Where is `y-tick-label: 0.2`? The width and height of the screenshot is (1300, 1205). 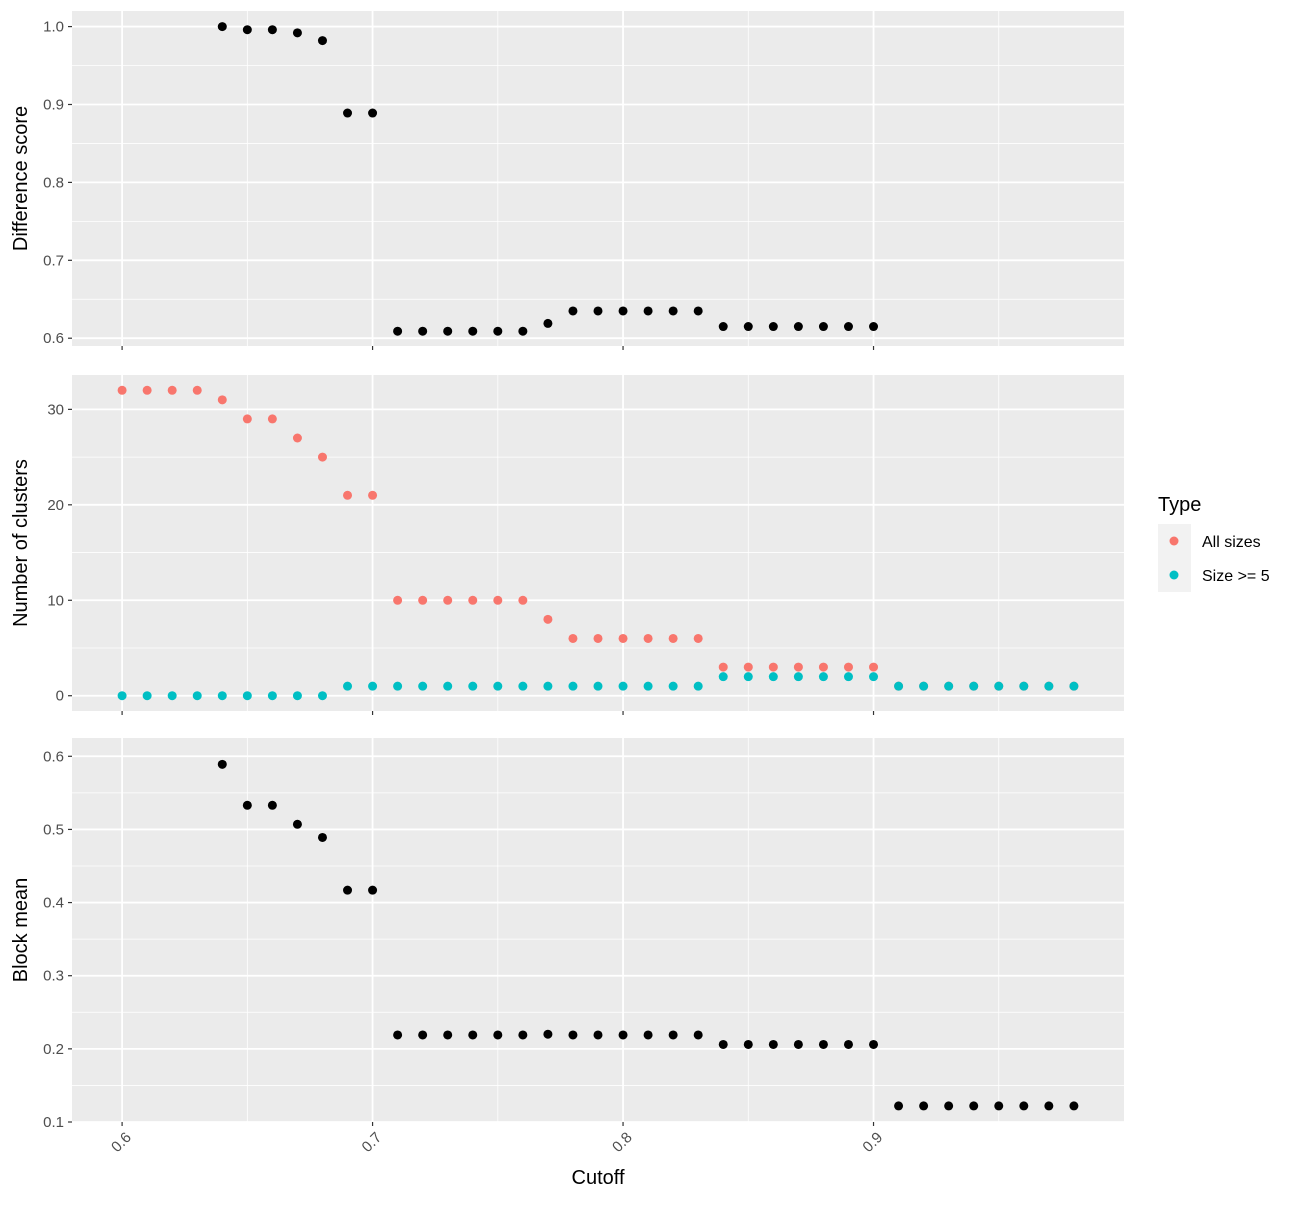 y-tick-label: 0.2 is located at coordinates (53, 1049).